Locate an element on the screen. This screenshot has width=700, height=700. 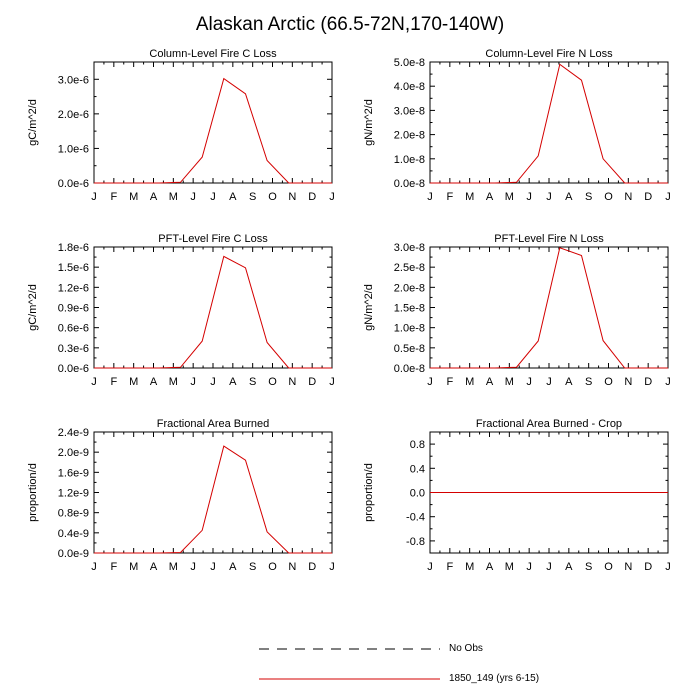
y-tick-label: 0.0e-9 is located at coordinates (73, 554).